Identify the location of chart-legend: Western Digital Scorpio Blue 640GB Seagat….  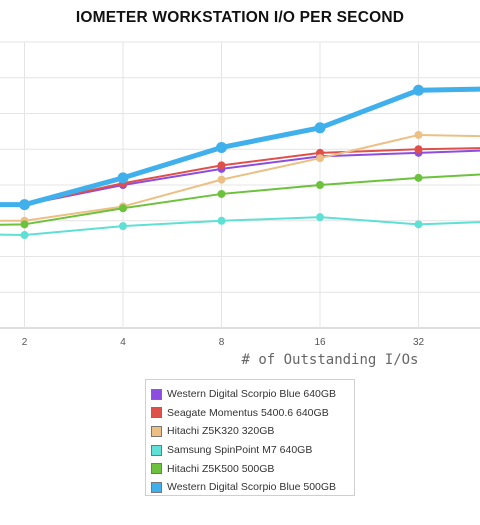
(250, 437).